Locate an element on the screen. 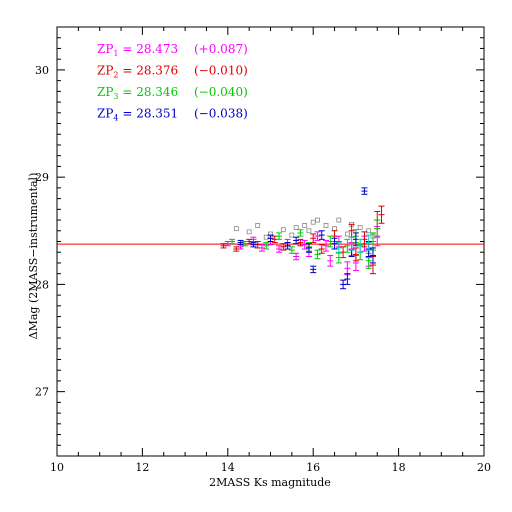 The image size is (512, 512). legend-delta: (−0.010) is located at coordinates (221, 71).